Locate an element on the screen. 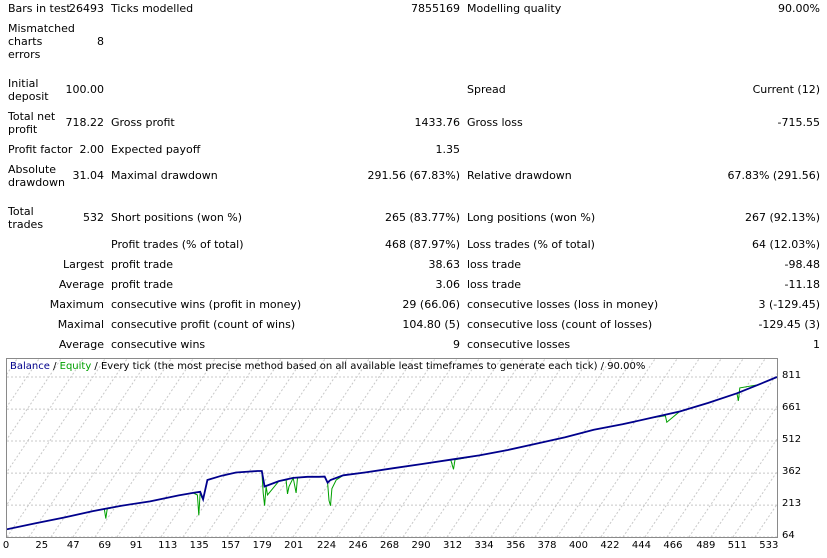 The height and width of the screenshot is (558, 827). x-tick-label: 179 is located at coordinates (262, 545).